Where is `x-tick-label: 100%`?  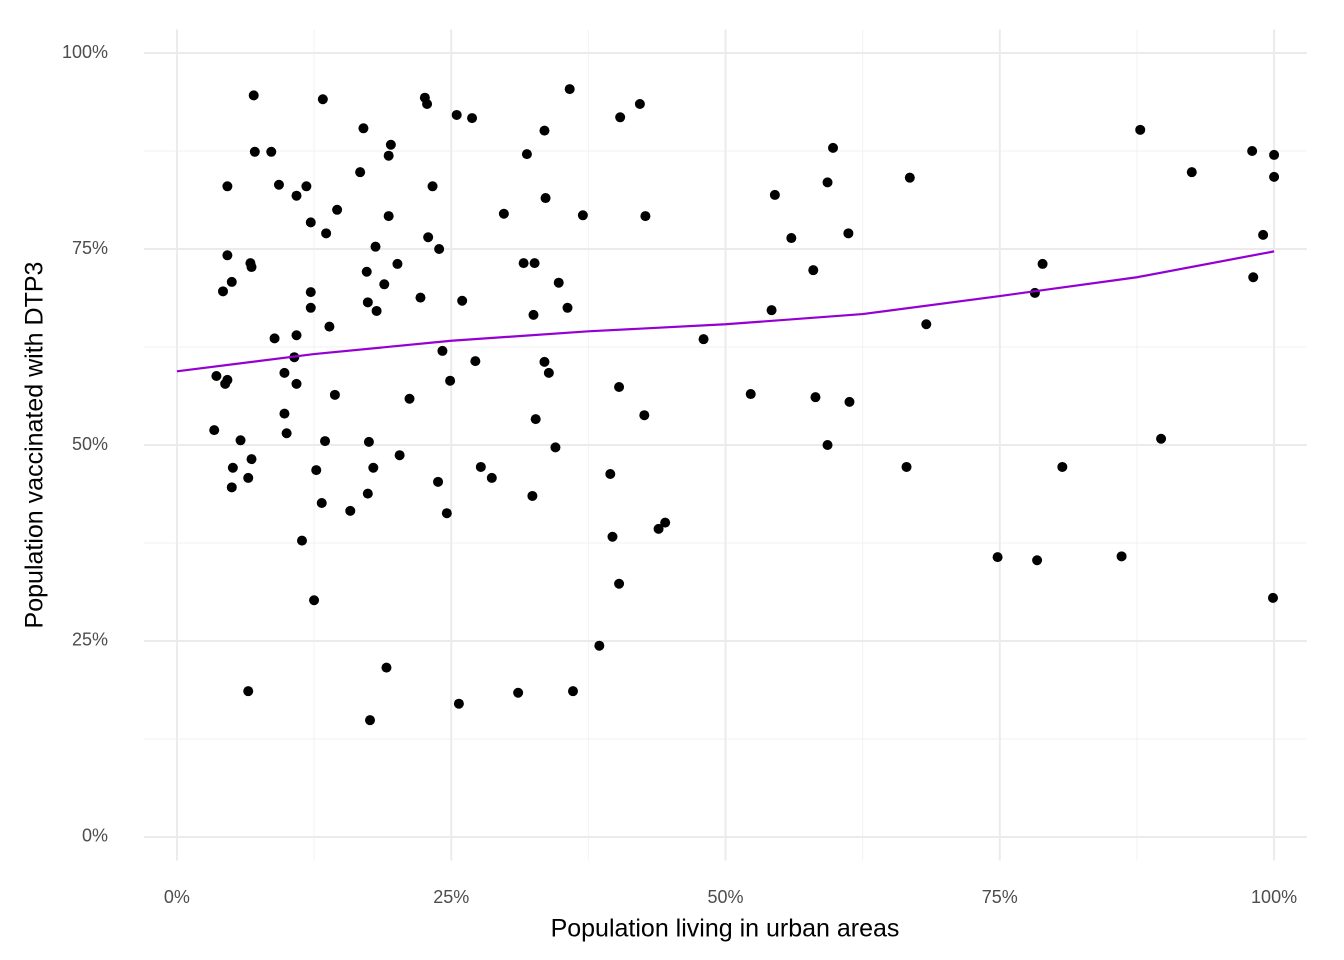 x-tick-label: 100% is located at coordinates (1274, 897).